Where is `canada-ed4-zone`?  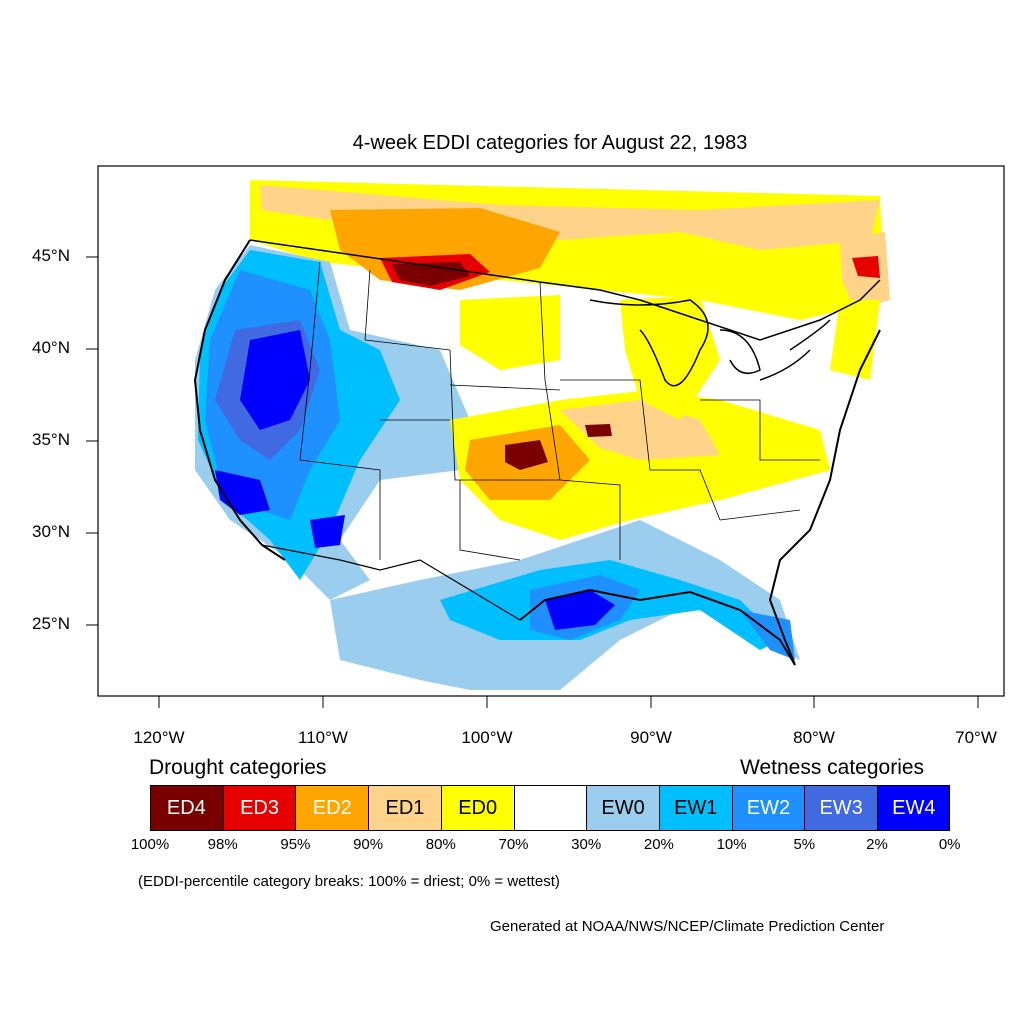
canada-ed4-zone is located at coordinates (431, 274).